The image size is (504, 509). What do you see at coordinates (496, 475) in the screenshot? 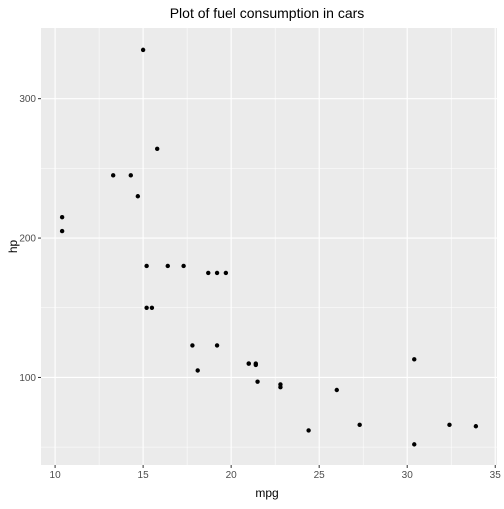
I see `x-tick-label: 35` at bounding box center [496, 475].